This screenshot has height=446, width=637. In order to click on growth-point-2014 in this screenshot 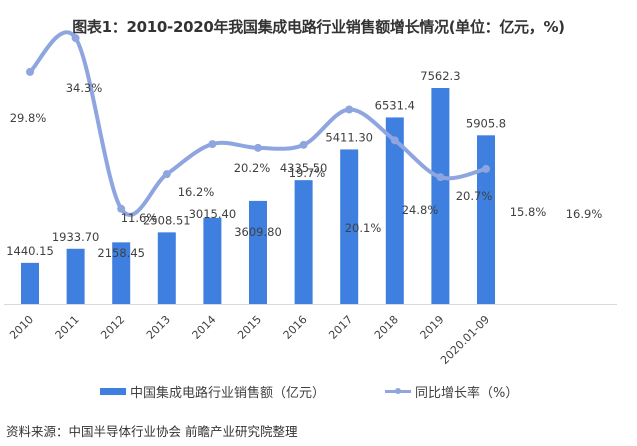, I will do `click(212, 144)`.